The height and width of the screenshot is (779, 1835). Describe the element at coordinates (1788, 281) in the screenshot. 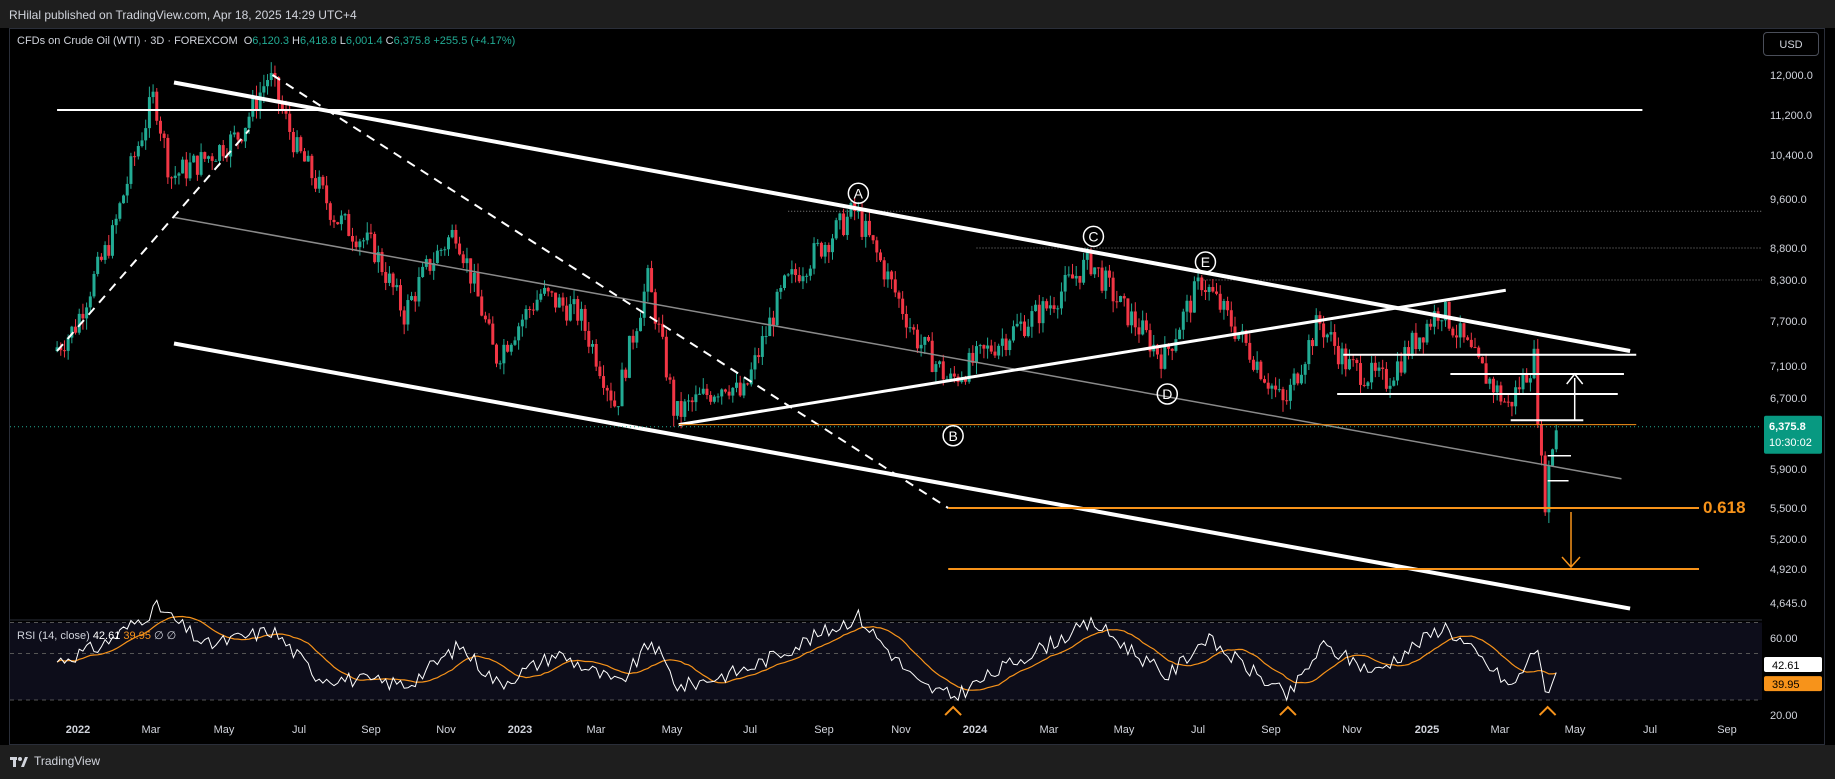

I see `price-tick-label: 8,300.0` at that location.